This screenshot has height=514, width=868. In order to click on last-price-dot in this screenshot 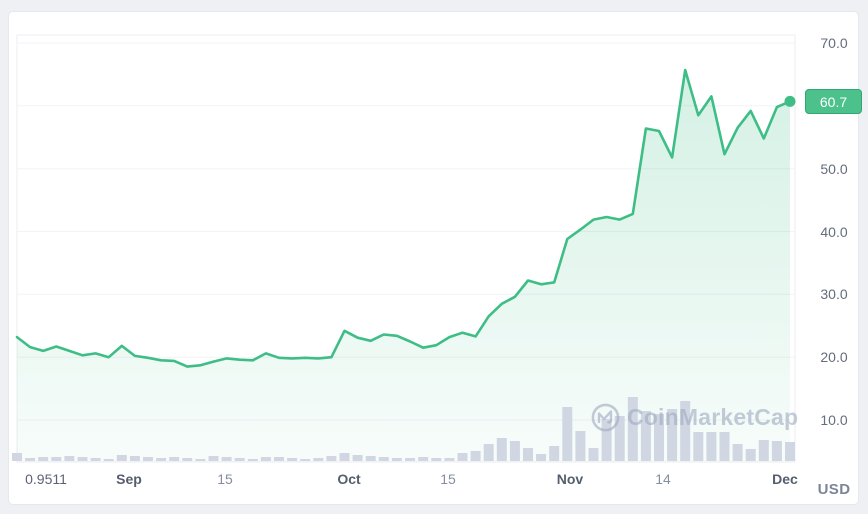, I will do `click(790, 101)`.